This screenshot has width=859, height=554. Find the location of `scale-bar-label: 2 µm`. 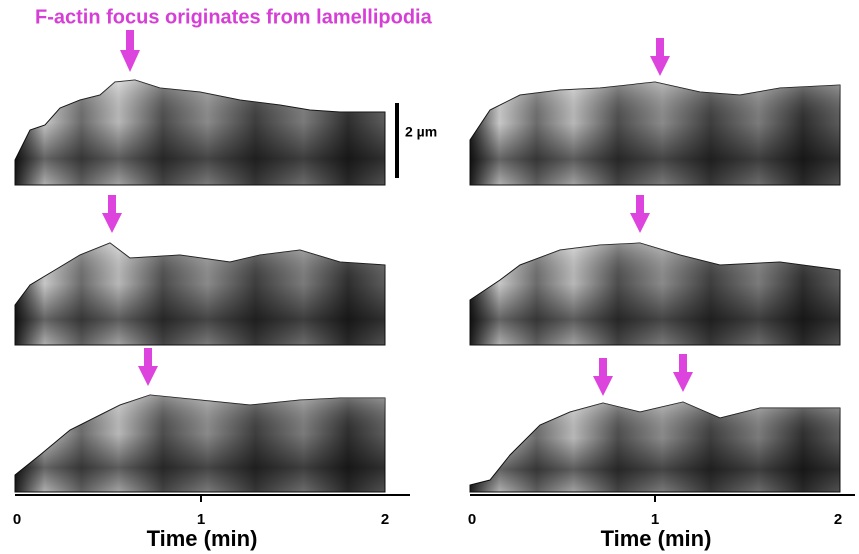

scale-bar-label: 2 µm is located at coordinates (421, 132).